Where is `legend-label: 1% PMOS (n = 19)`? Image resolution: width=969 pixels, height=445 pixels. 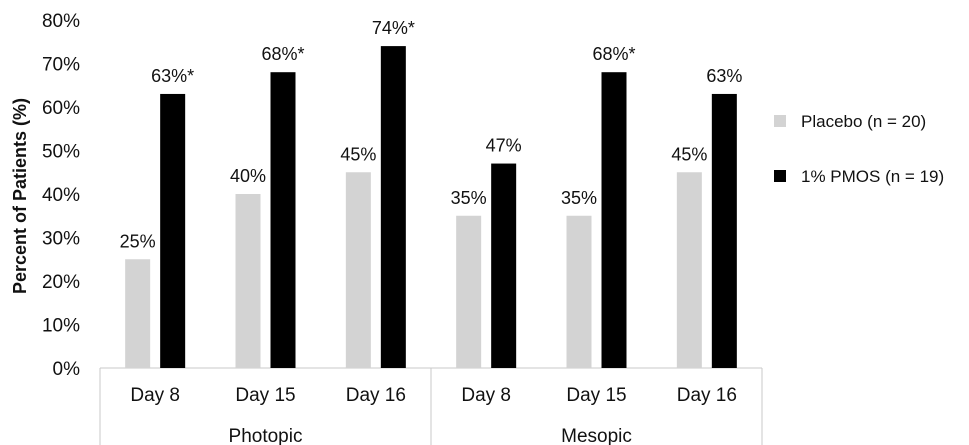
legend-label: 1% PMOS (n = 19) is located at coordinates (872, 176).